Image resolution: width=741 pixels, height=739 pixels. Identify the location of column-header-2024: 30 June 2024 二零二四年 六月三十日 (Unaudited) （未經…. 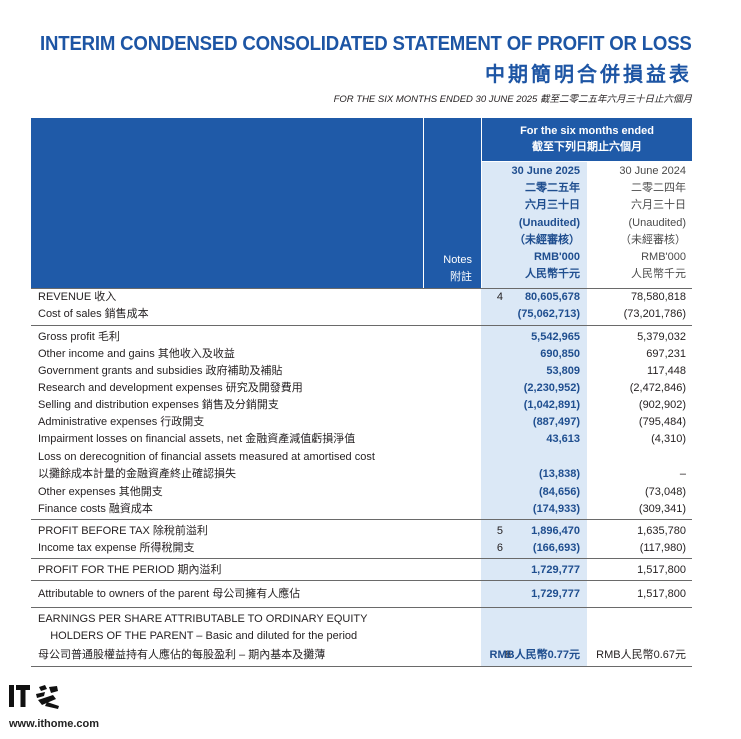
(636, 223).